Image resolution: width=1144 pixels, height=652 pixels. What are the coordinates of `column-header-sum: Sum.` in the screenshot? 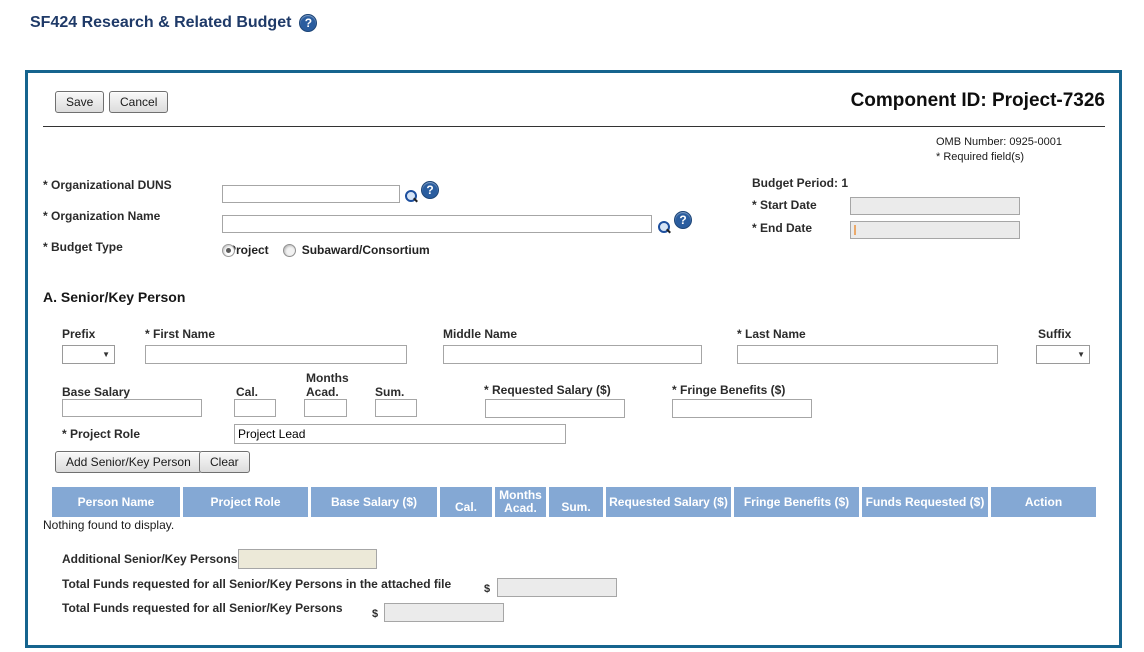 It's located at (576, 502).